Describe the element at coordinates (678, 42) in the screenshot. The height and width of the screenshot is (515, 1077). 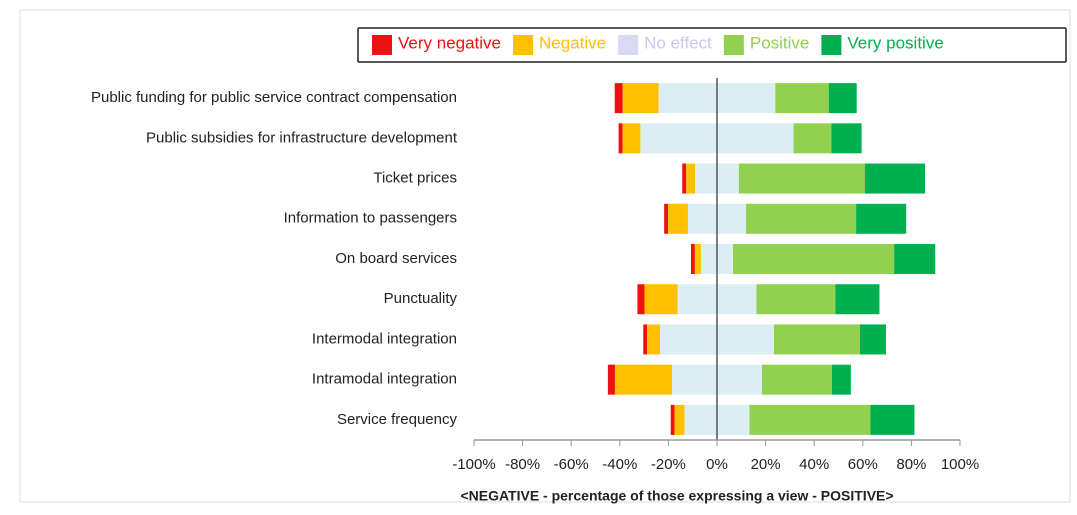
I see `legend-label: No effect` at that location.